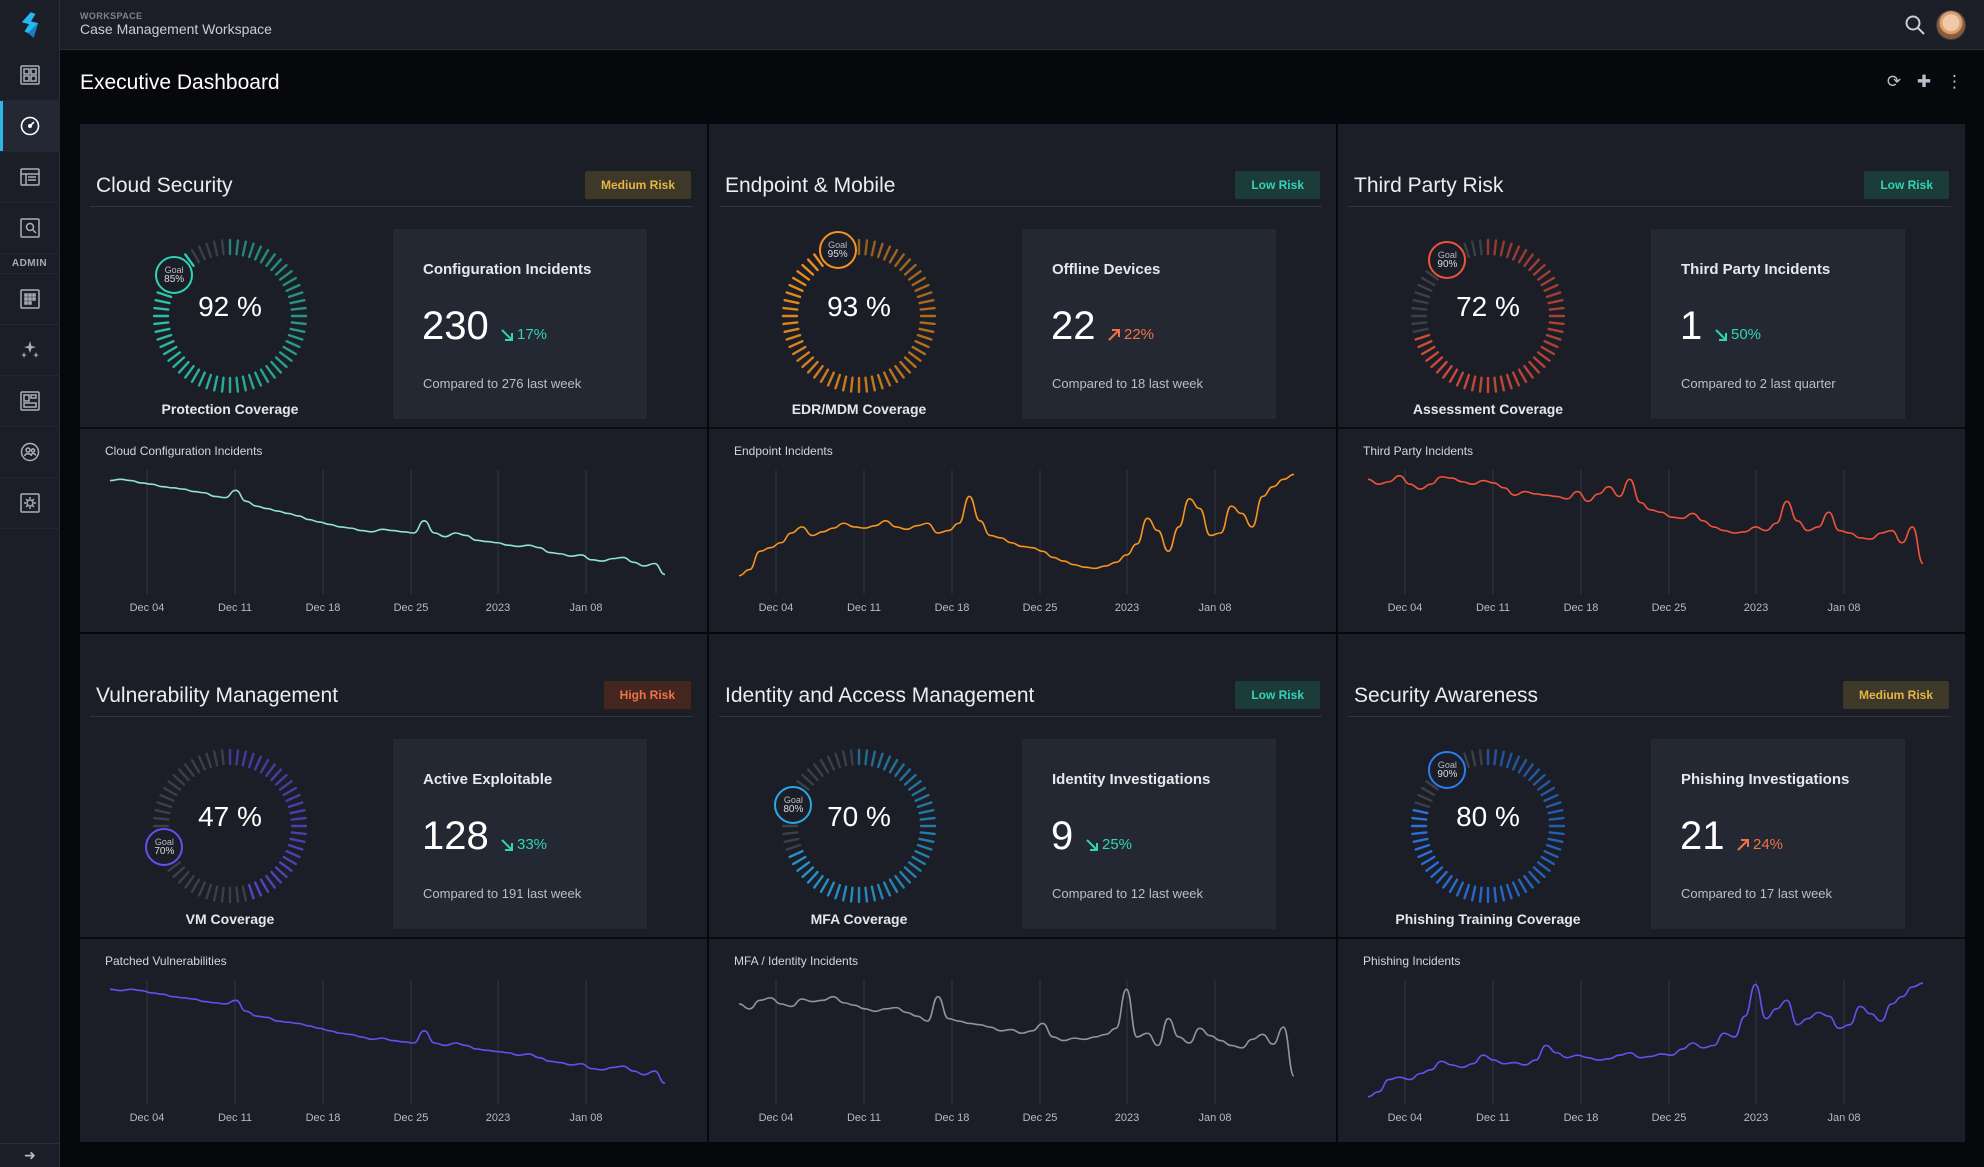 This screenshot has width=1984, height=1167. What do you see at coordinates (30, 452) in the screenshot?
I see `nav-users` at bounding box center [30, 452].